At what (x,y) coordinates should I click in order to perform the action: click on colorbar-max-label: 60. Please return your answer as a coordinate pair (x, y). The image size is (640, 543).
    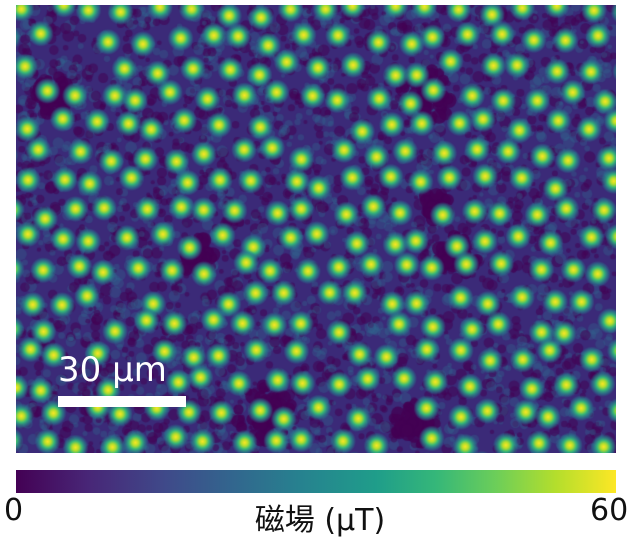
    Looking at the image, I should click on (609, 510).